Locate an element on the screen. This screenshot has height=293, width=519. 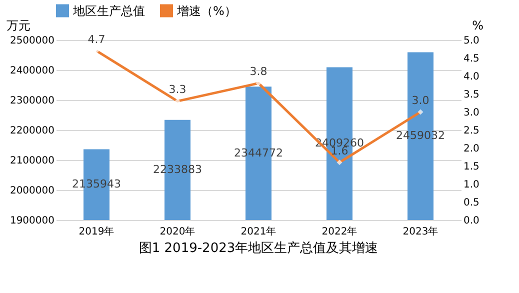
legend-label: 地区生产总值 is located at coordinates (108, 11).